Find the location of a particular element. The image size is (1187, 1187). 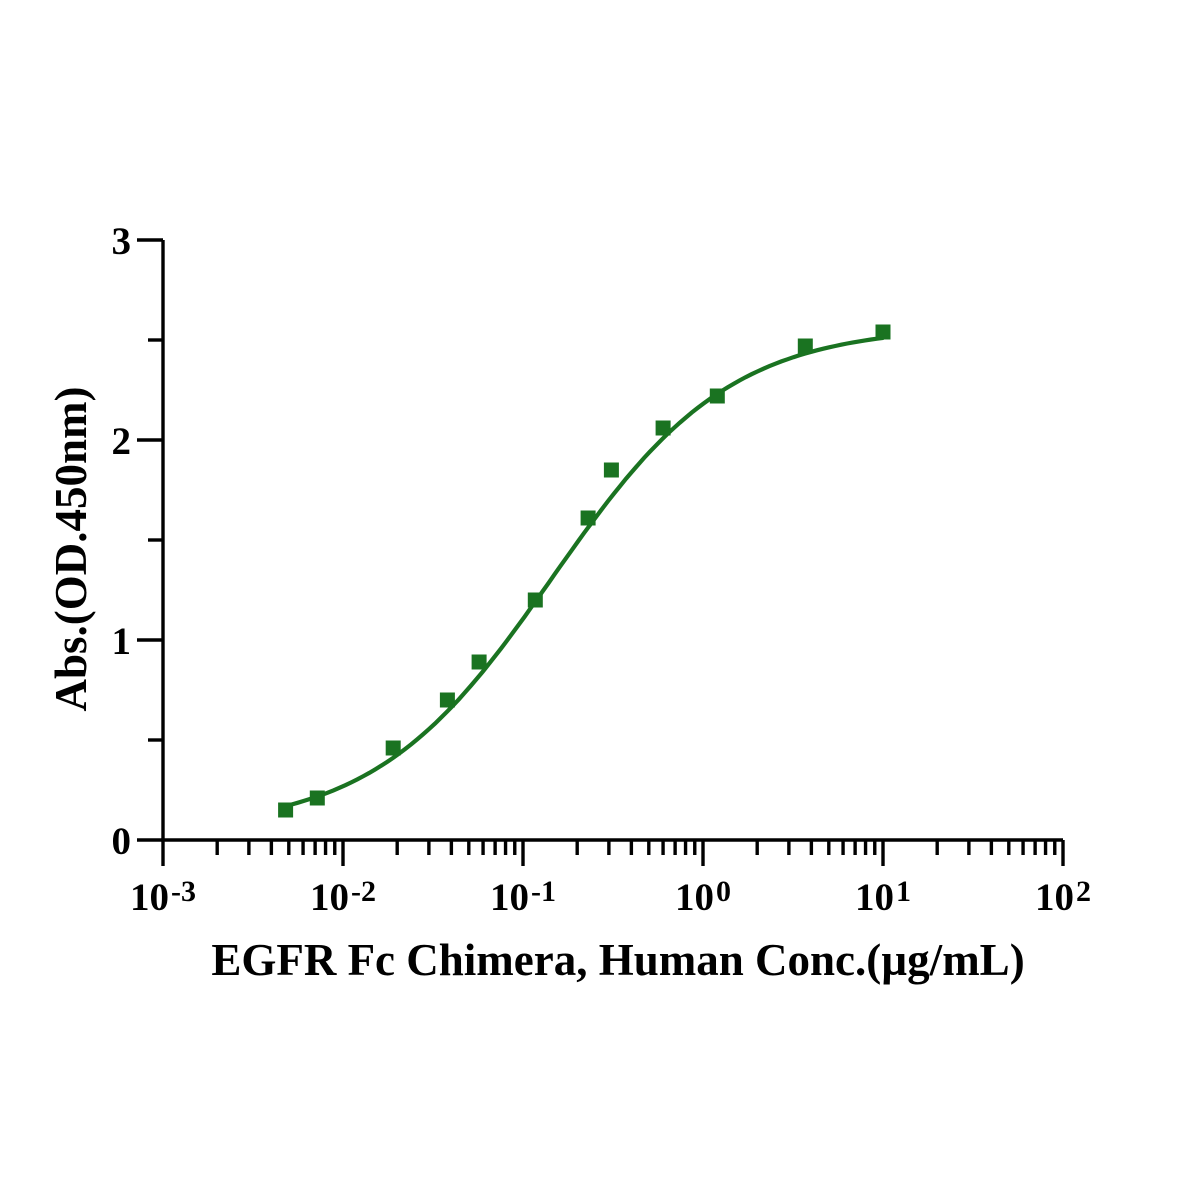

x-tick-exponent: 0 is located at coordinates (723, 891).